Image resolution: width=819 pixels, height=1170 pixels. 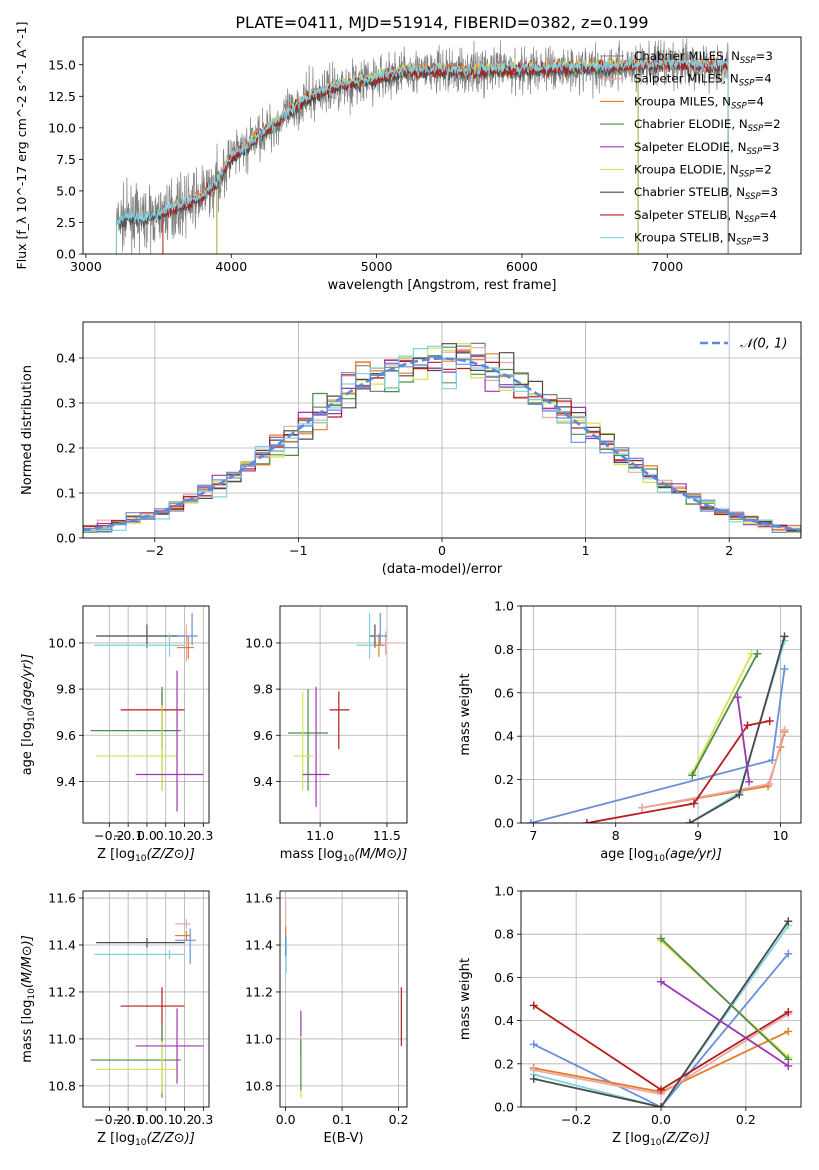 What do you see at coordinates (616, 835) in the screenshot?
I see `x-tick-label: 8` at bounding box center [616, 835].